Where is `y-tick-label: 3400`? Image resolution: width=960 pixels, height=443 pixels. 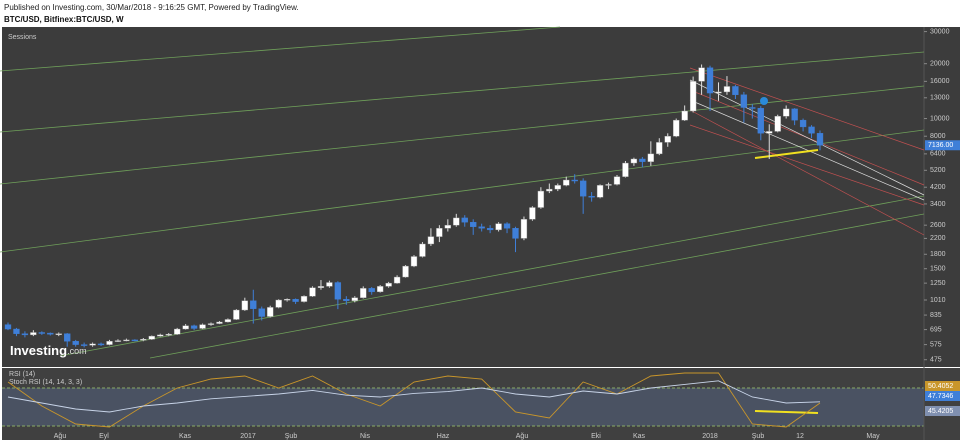
y-tick-label: 3400 is located at coordinates (938, 204).